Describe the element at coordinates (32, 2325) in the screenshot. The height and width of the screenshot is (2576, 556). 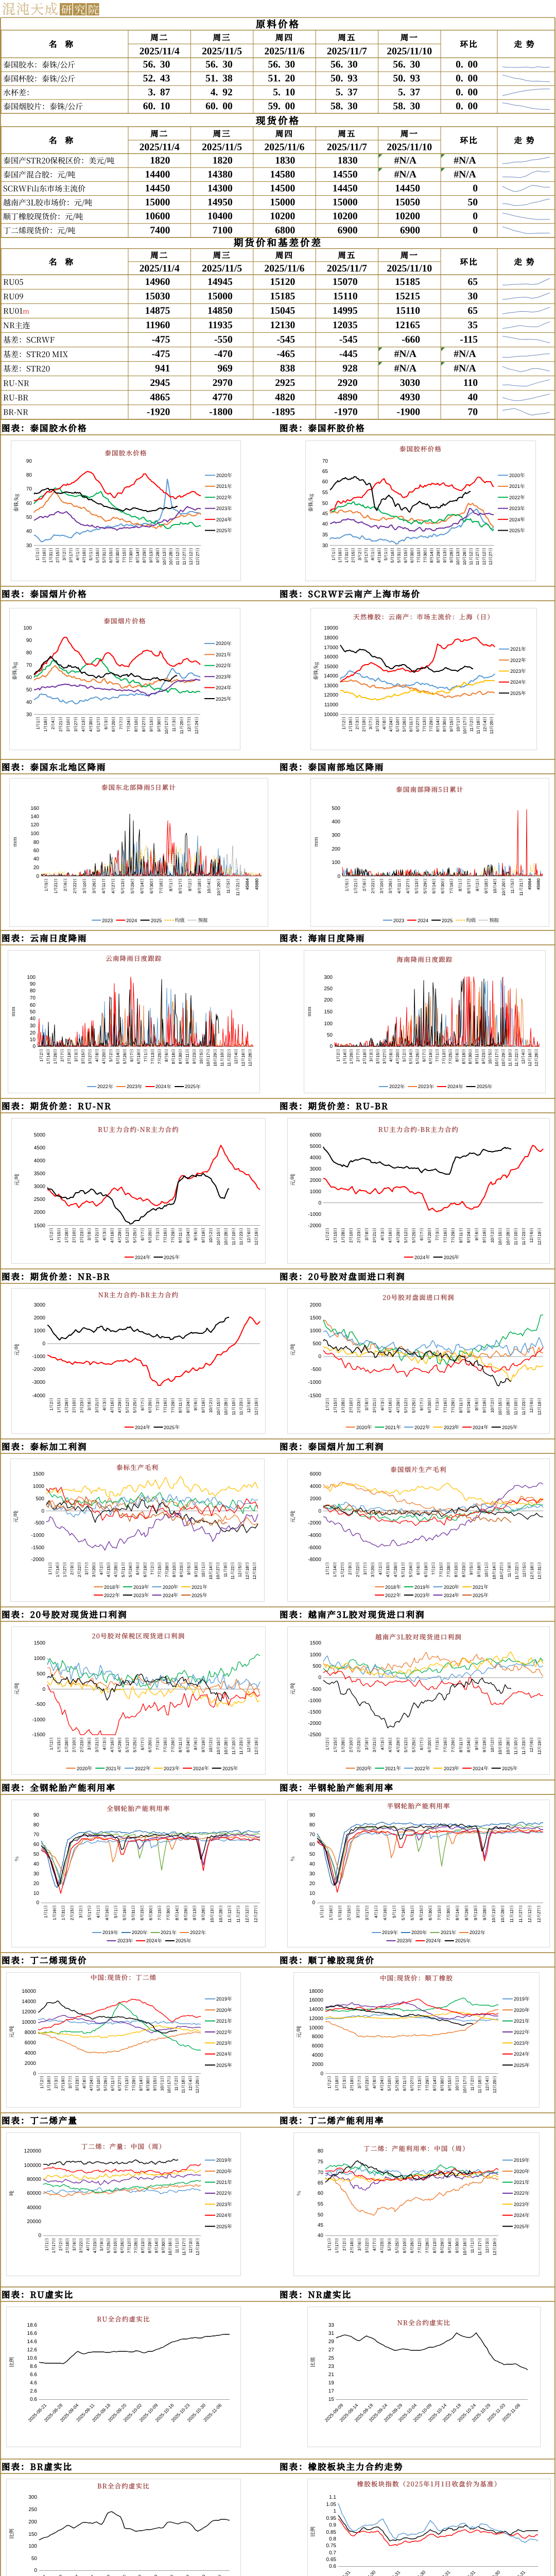
I see `svg-text: 18.6` at that location.